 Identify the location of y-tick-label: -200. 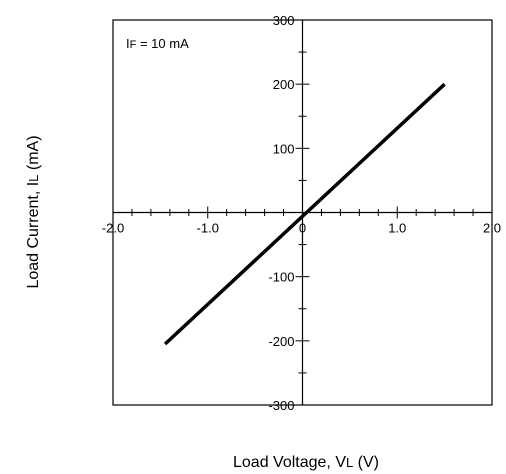
(281, 341).